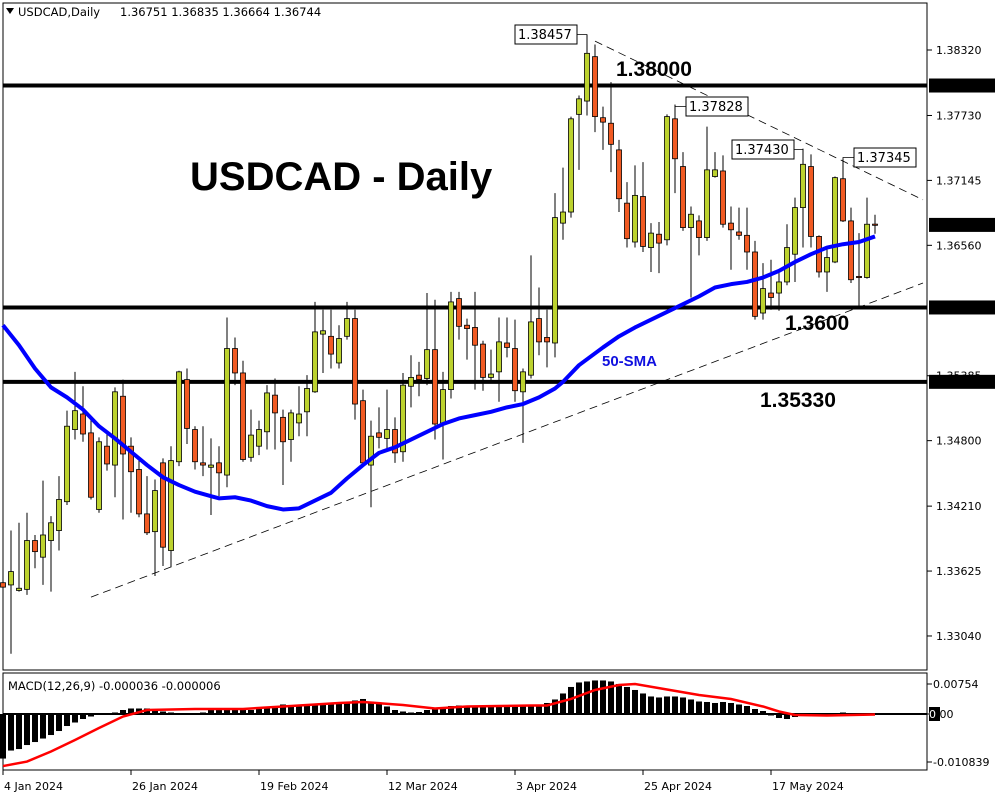 This screenshot has height=800, width=1000. I want to click on price-highlight-label: 1.36744, so click(956, 225).